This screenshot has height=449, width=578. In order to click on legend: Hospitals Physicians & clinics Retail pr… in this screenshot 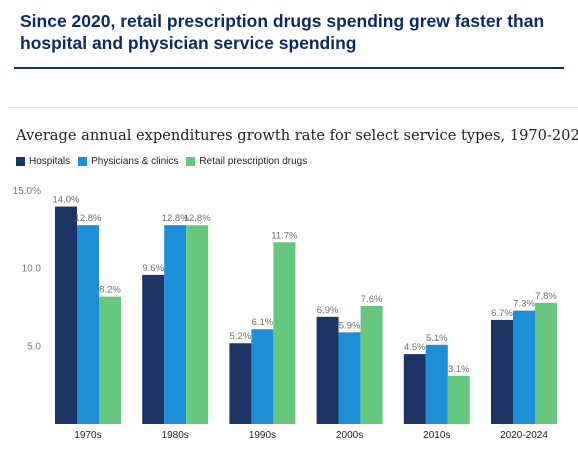, I will do `click(165, 161)`.